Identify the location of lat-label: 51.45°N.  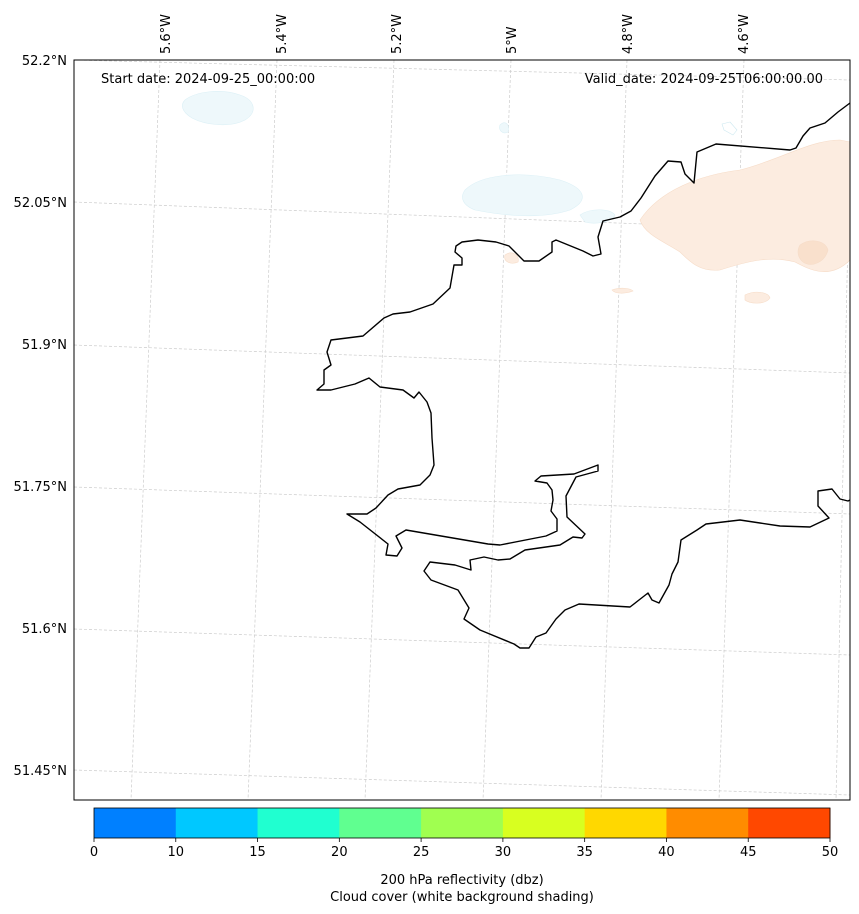
(40, 771).